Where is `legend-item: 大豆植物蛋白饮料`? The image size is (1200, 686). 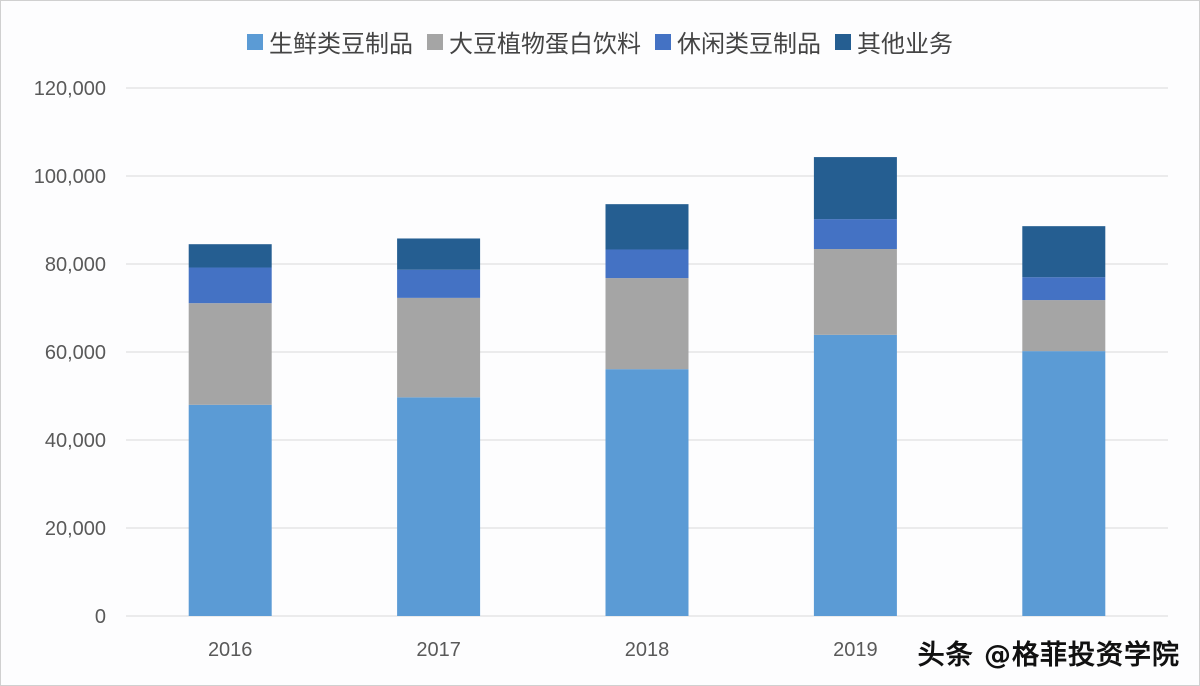
legend-item: 大豆植物蛋白饮料 is located at coordinates (534, 41).